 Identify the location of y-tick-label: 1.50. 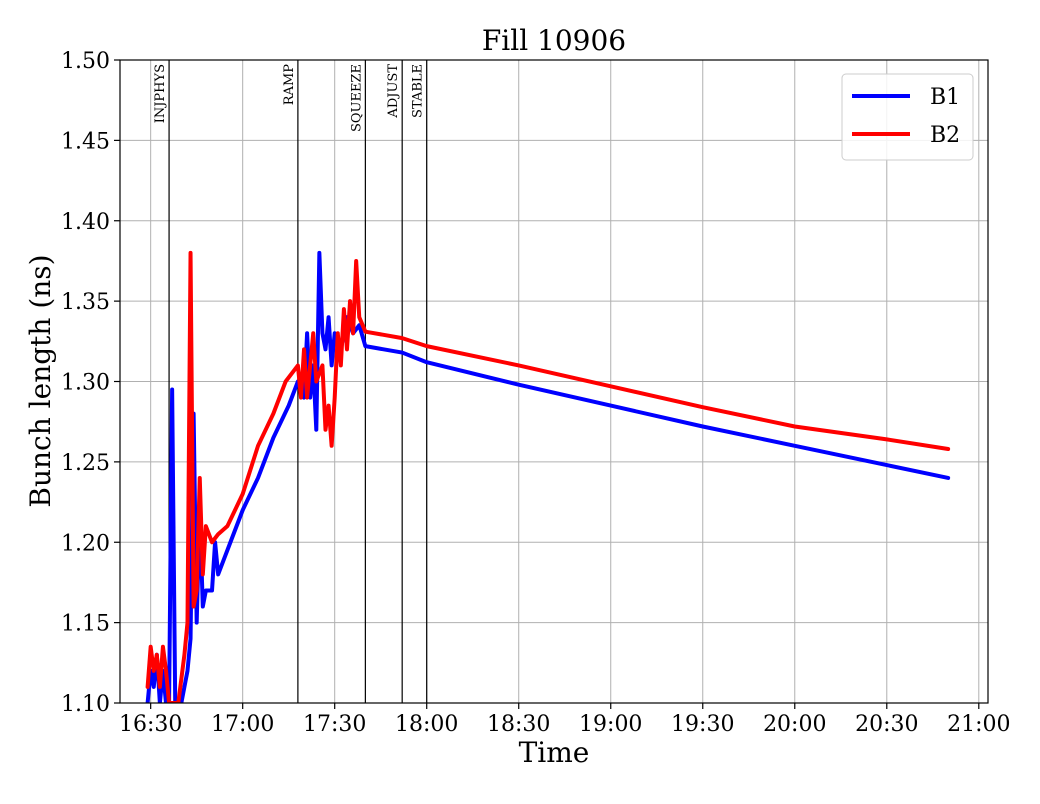
(85, 61).